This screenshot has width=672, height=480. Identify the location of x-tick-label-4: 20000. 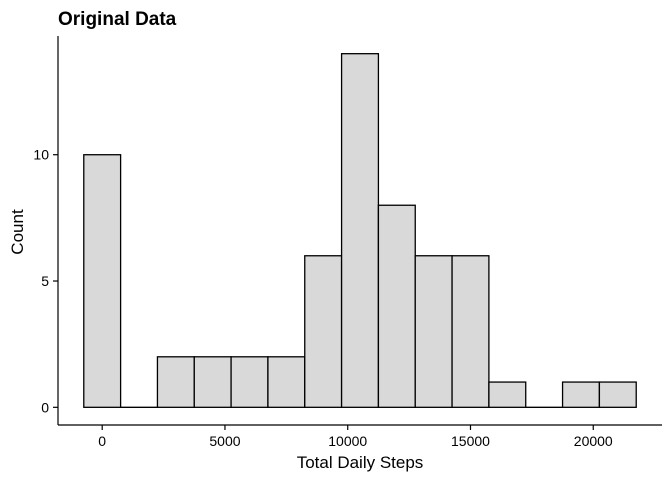
(593, 441).